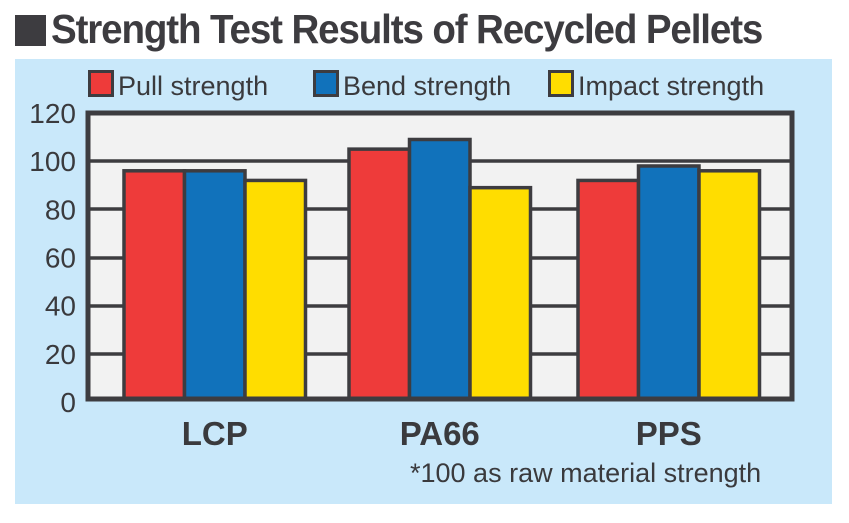 This screenshot has height=523, width=849. What do you see at coordinates (52, 113) in the screenshot?
I see `y-tick-label: 120` at bounding box center [52, 113].